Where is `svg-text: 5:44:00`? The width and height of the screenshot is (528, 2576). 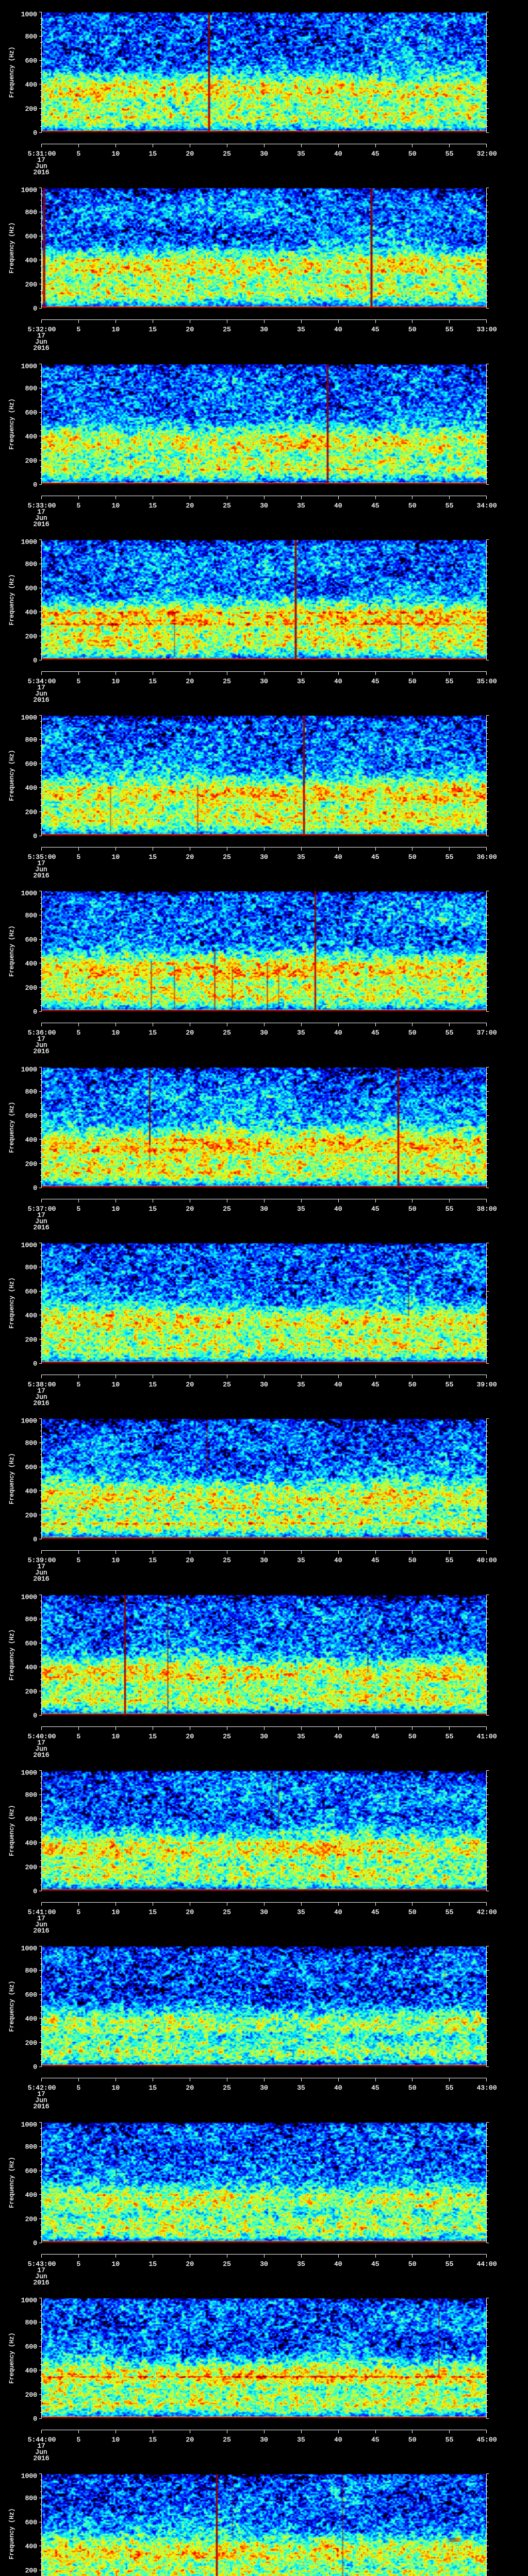
svg-text: 5:44:00 is located at coordinates (42, 2440).